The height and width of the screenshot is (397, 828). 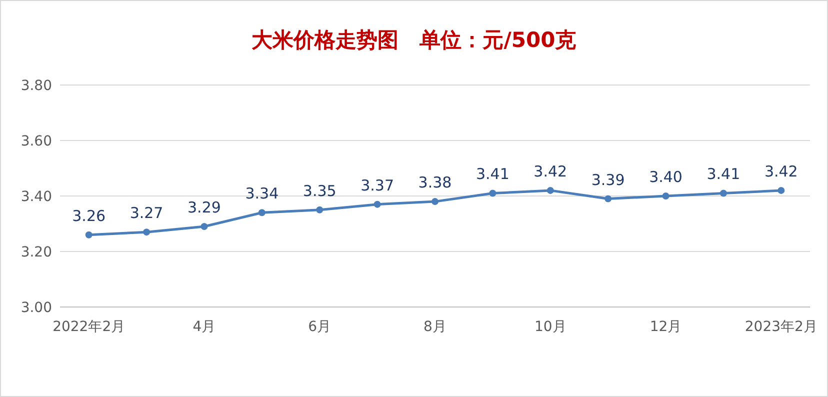 What do you see at coordinates (435, 183) in the screenshot?
I see `data-label: 3.38` at bounding box center [435, 183].